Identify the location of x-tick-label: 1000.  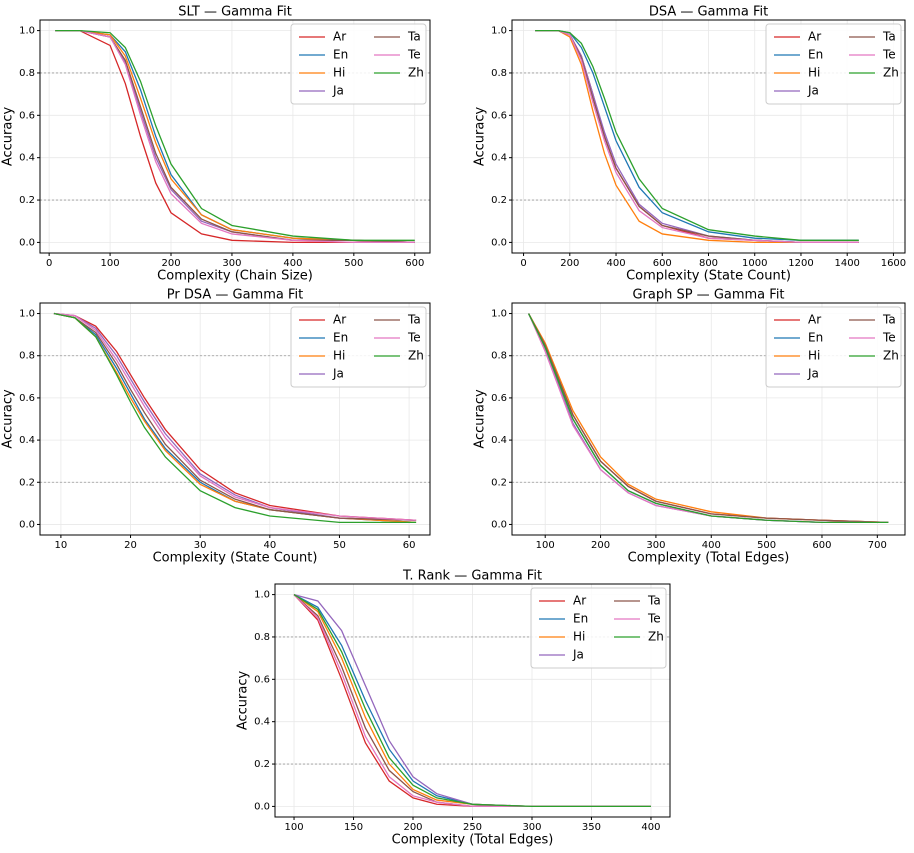
(754, 263).